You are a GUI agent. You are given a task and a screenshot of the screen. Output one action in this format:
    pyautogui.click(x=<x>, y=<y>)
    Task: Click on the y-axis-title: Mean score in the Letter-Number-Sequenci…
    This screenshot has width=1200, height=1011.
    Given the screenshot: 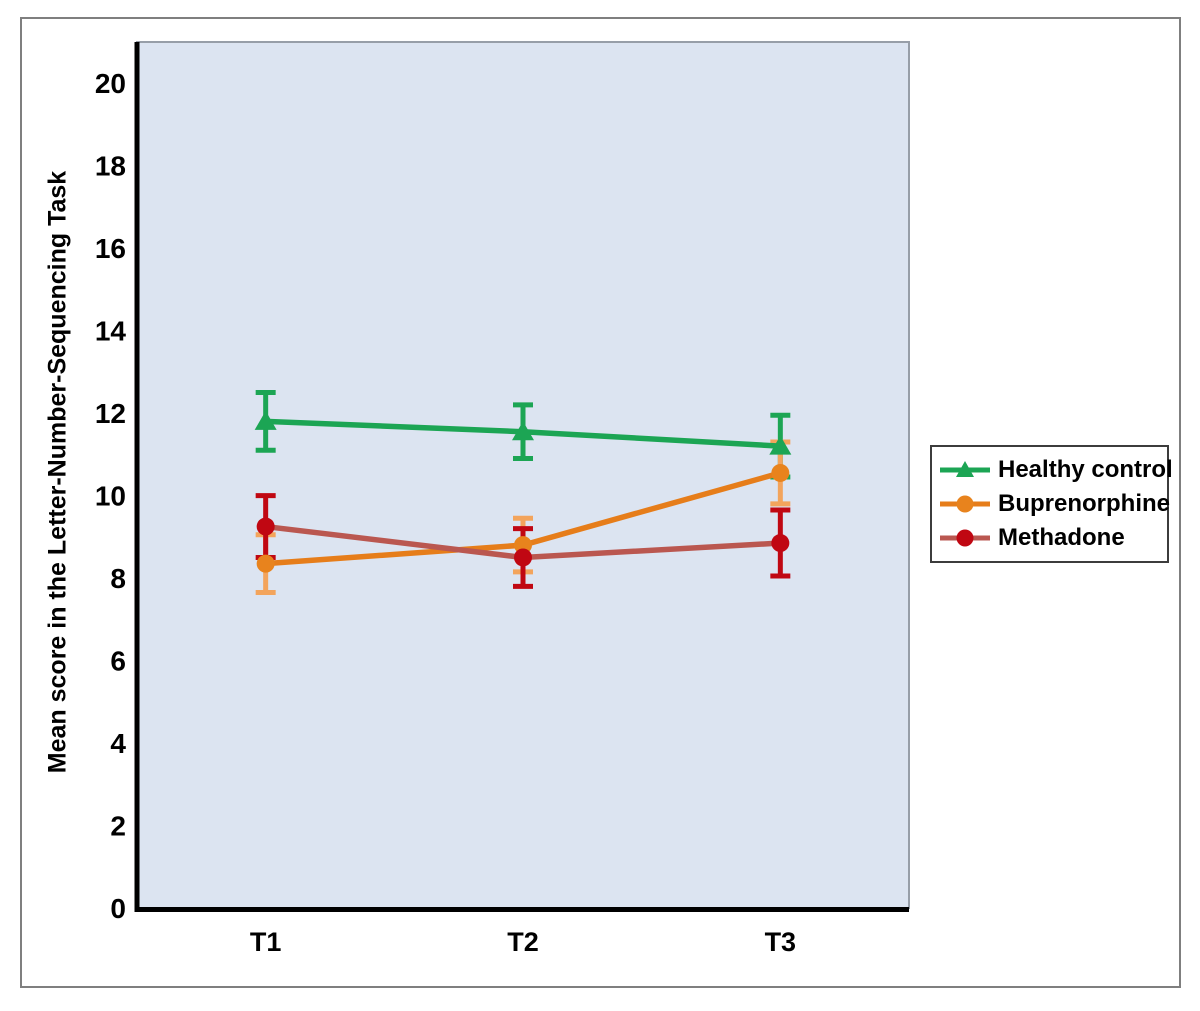 What is the action you would take?
    pyautogui.click(x=57, y=472)
    